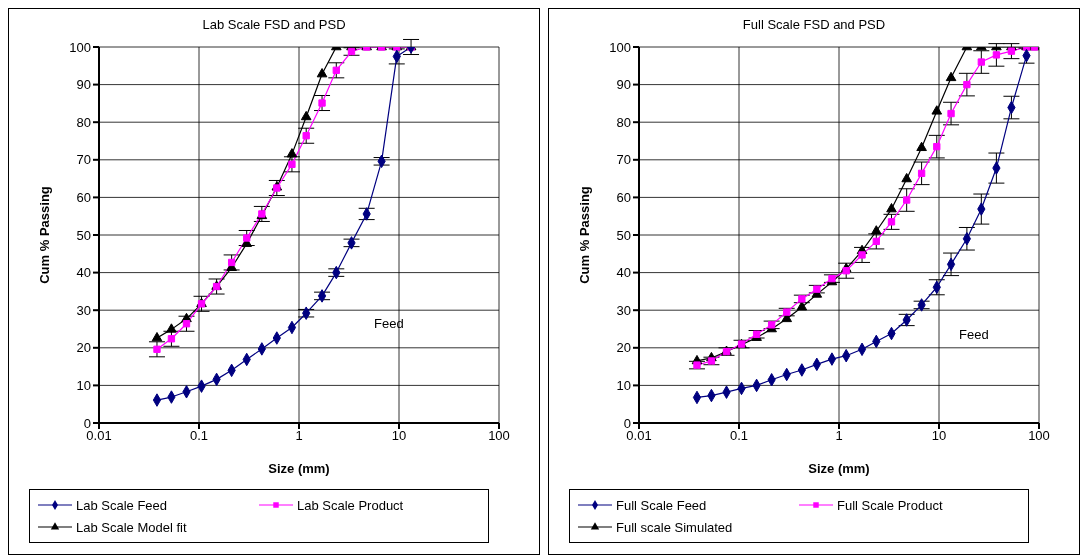 The image size is (1088, 559). What do you see at coordinates (814, 25) in the screenshot?
I see `chart-title: Full Scale FSD and PSD` at bounding box center [814, 25].